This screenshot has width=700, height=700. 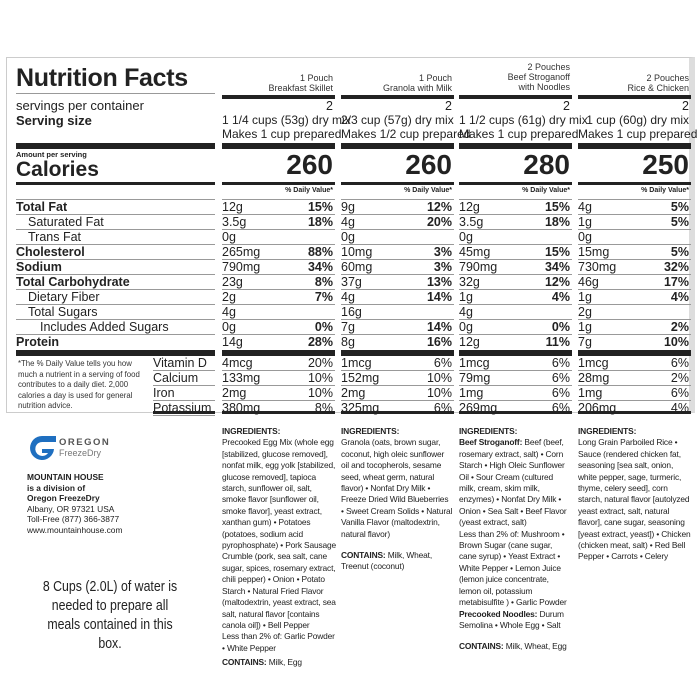 What do you see at coordinates (39, 267) in the screenshot?
I see `nutrient-label: Sodium` at bounding box center [39, 267].